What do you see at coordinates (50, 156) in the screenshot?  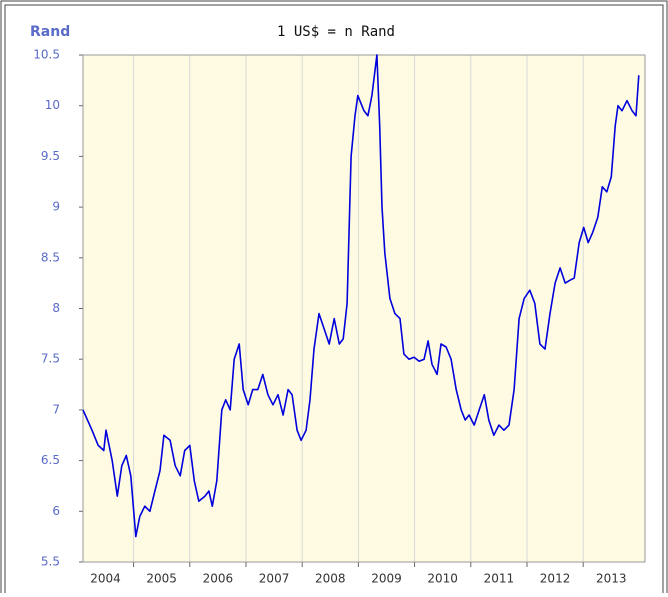 I see `y-tick-label: 9.5` at bounding box center [50, 156].